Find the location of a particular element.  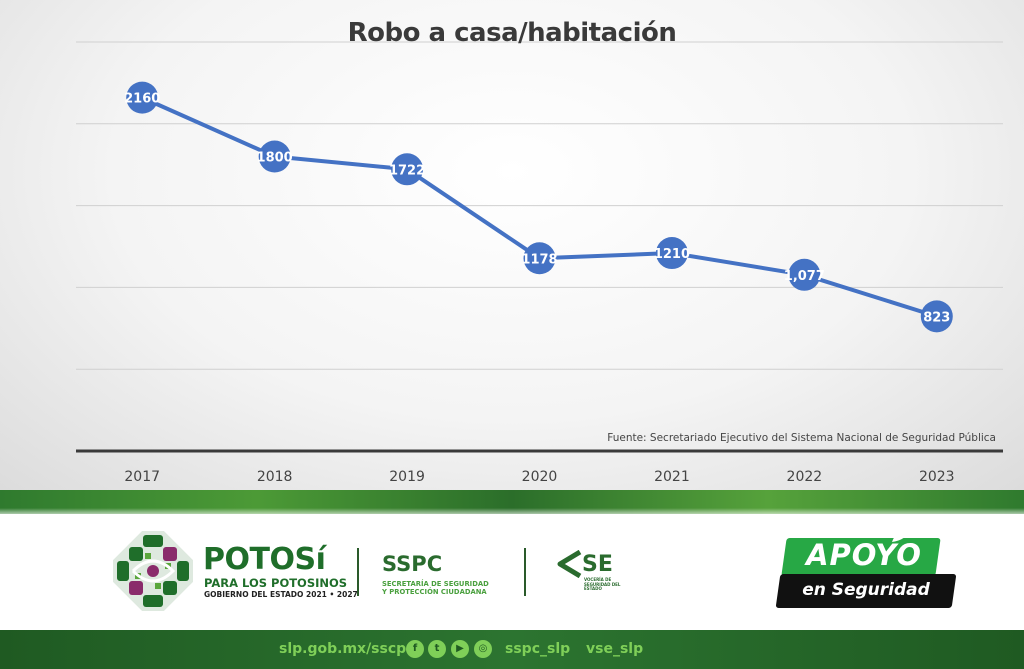

data-label: 823 is located at coordinates (936, 317).